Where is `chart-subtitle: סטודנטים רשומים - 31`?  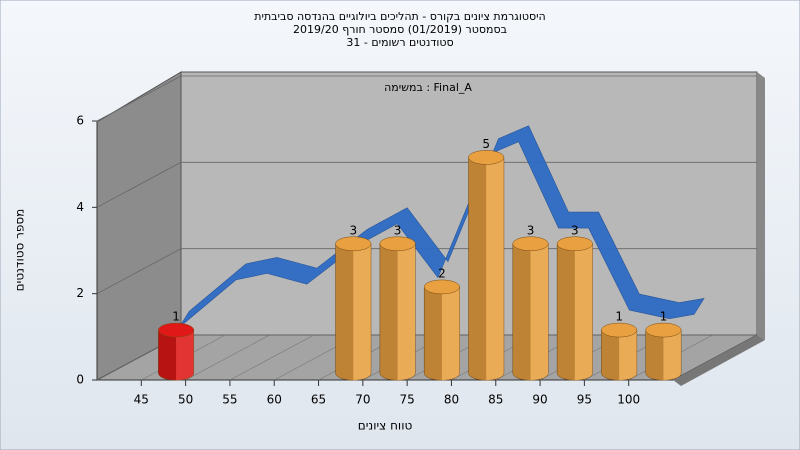 chart-subtitle: סטודנטים רשומים - 31 is located at coordinates (399, 42).